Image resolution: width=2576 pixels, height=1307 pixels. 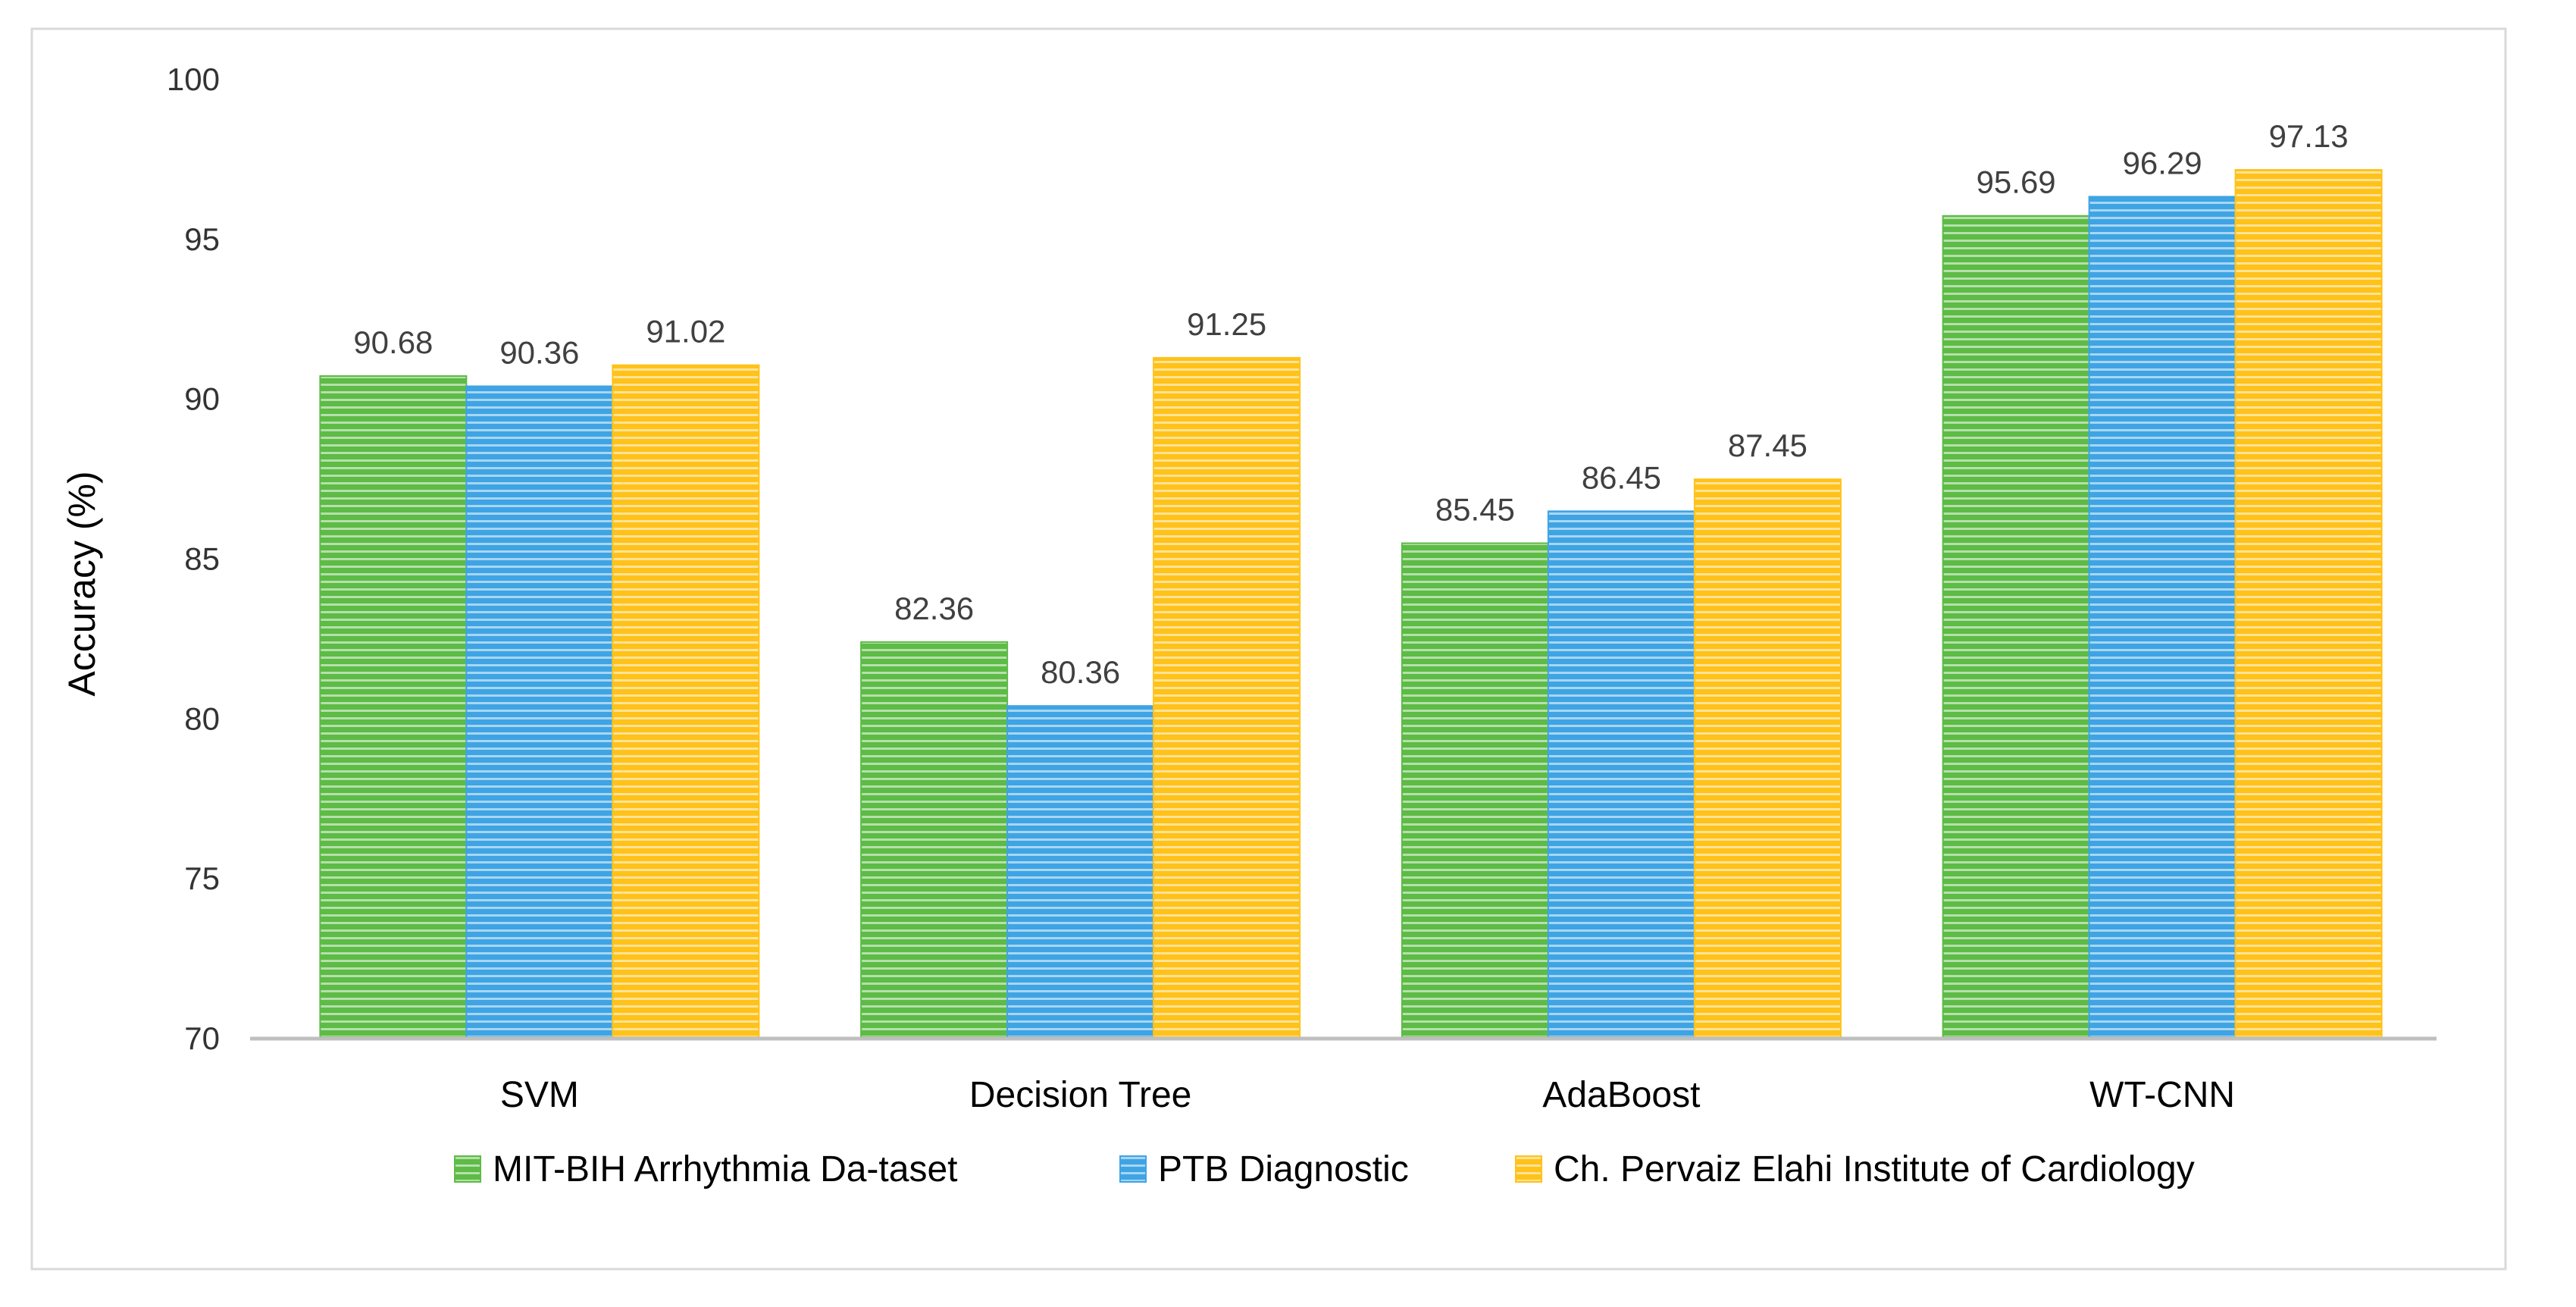 I want to click on bar-svm-ptb-diagnostic, so click(x=539, y=711).